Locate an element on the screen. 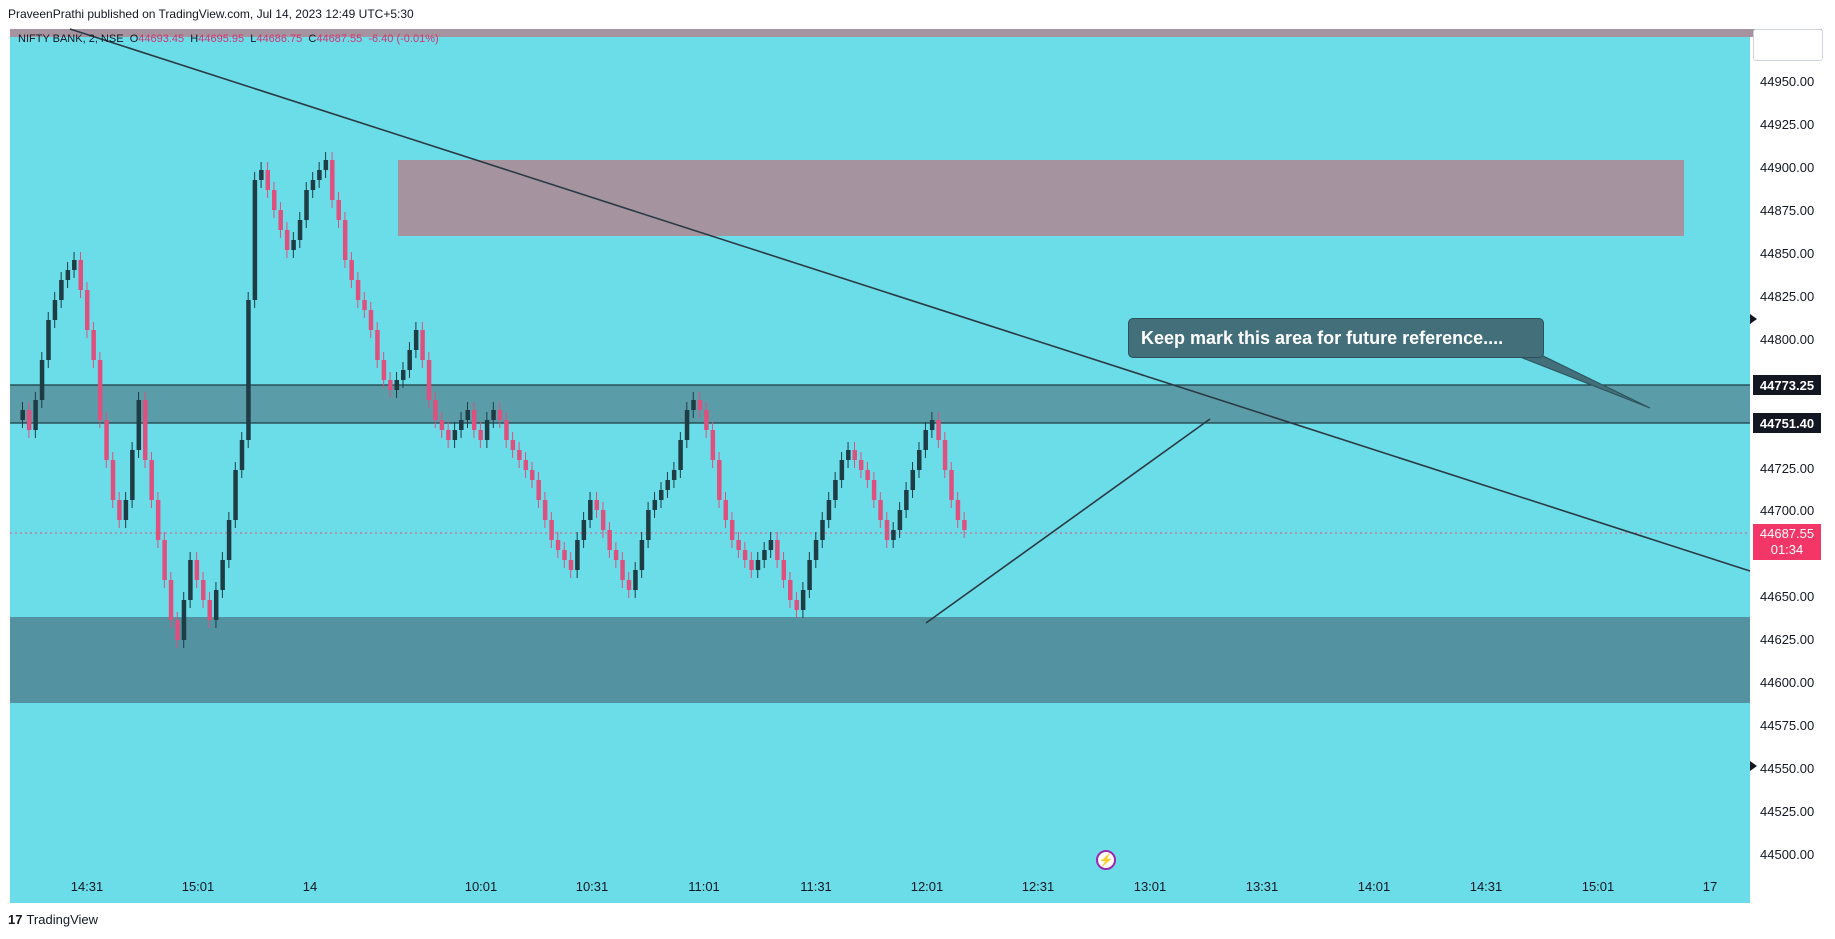 The image size is (1835, 939). price-axis-label: 44625.00 is located at coordinates (1787, 640).